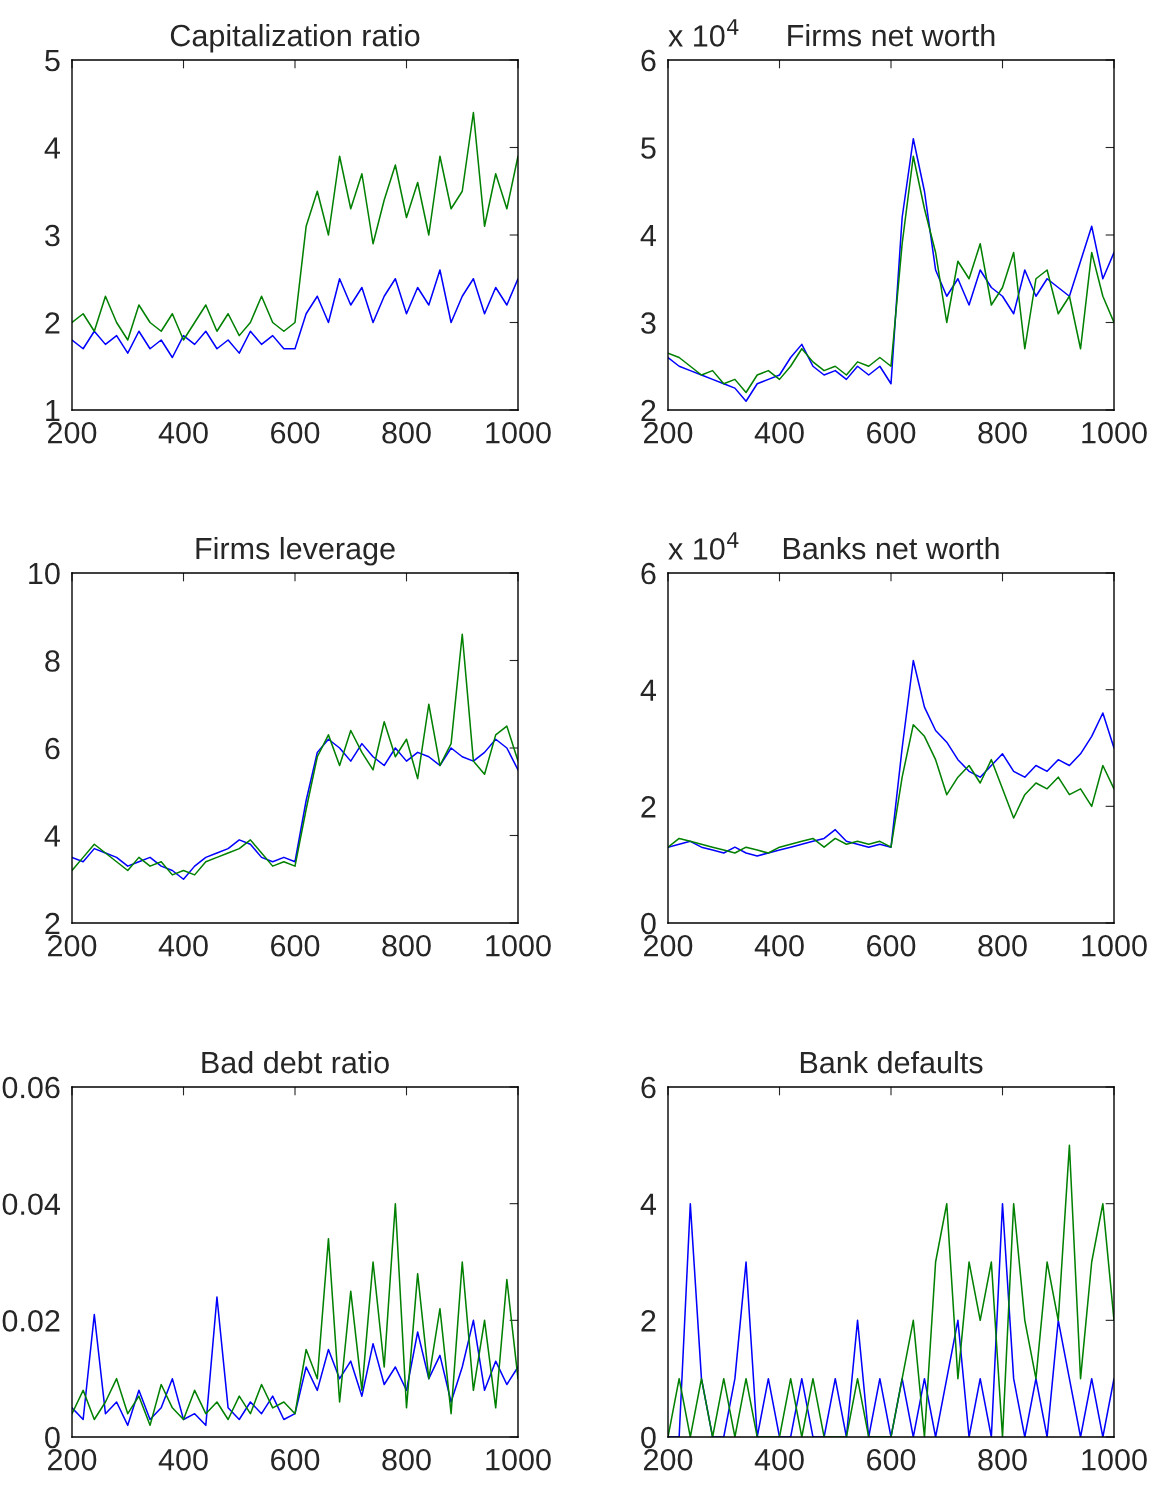  What do you see at coordinates (52, 661) in the screenshot?
I see `y-tick-label: 8` at bounding box center [52, 661].